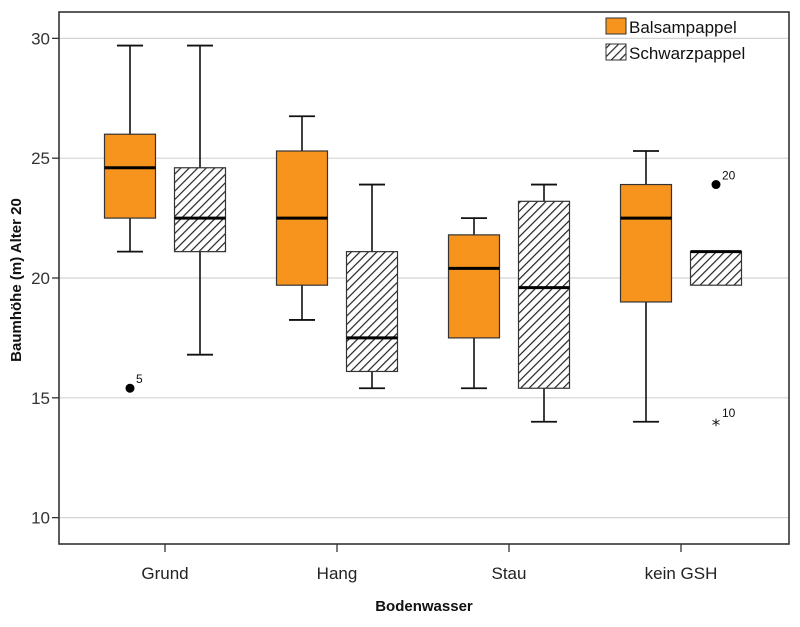 Image resolution: width=800 pixels, height=627 pixels. Describe the element at coordinates (675, 40) in the screenshot. I see `legend: Balsampappel Schwarzpappel` at that location.